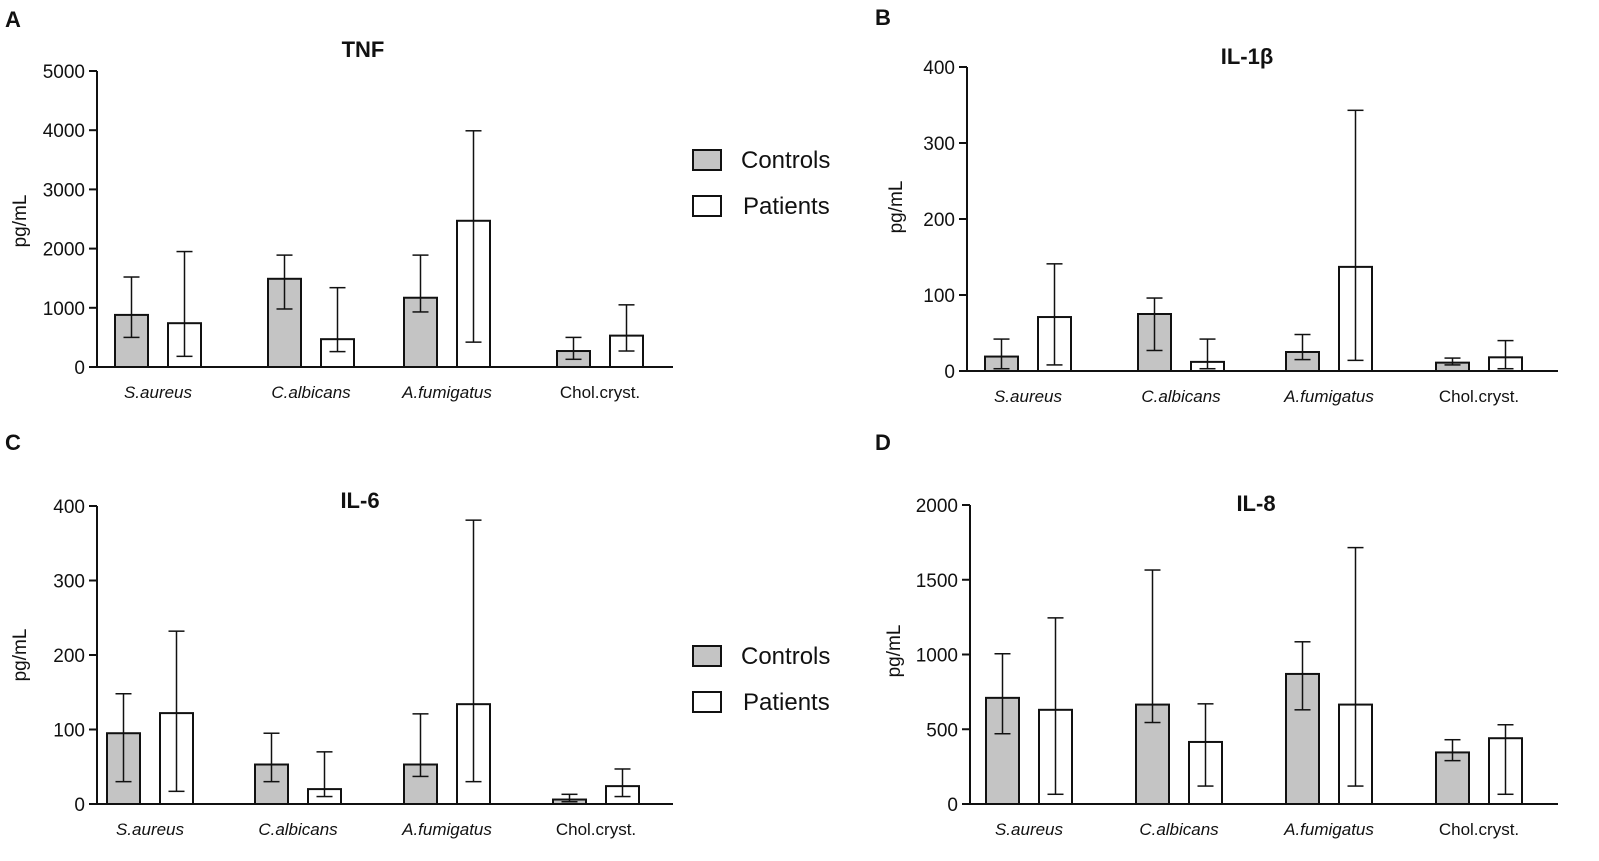 This screenshot has width=1599, height=861. I want to click on y-tick-label: 1500, so click(937, 581).